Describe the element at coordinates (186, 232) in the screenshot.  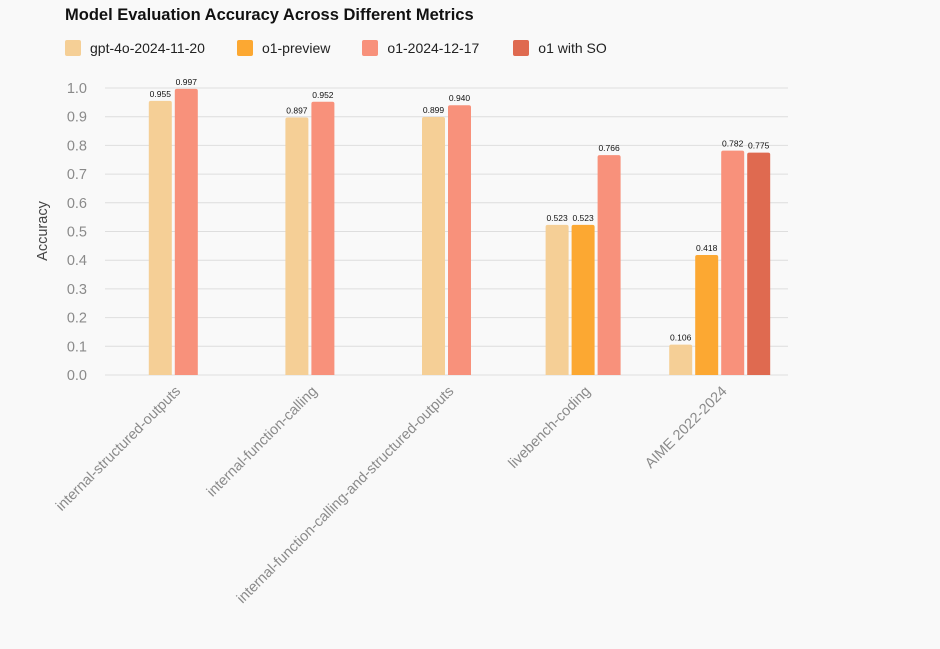
I see `bar-o1-2024-12-17-internal-structured-outputs` at that location.